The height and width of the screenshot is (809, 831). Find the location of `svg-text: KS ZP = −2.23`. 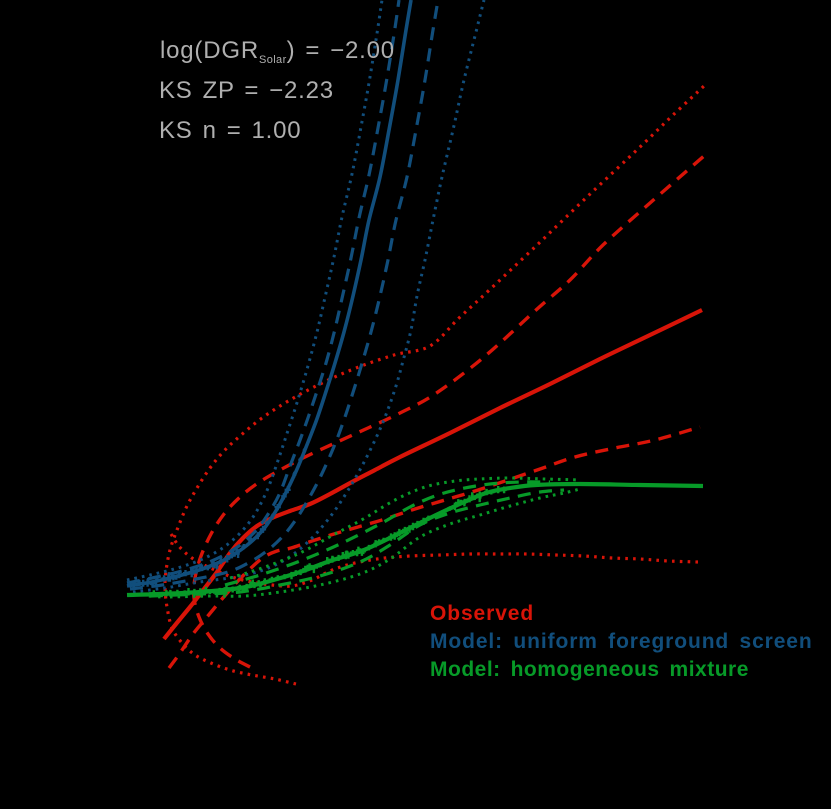

svg-text: KS ZP = −2.23 is located at coordinates (246, 90).